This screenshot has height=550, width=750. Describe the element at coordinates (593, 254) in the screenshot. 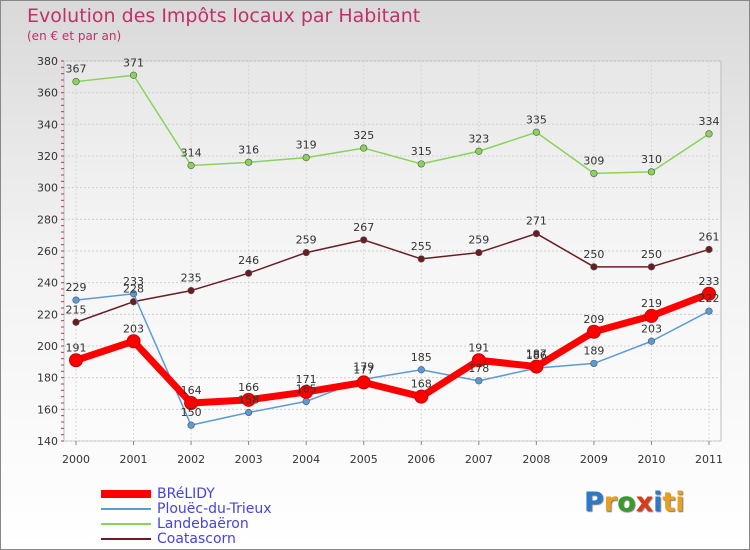

I see `data-label: 250` at that location.